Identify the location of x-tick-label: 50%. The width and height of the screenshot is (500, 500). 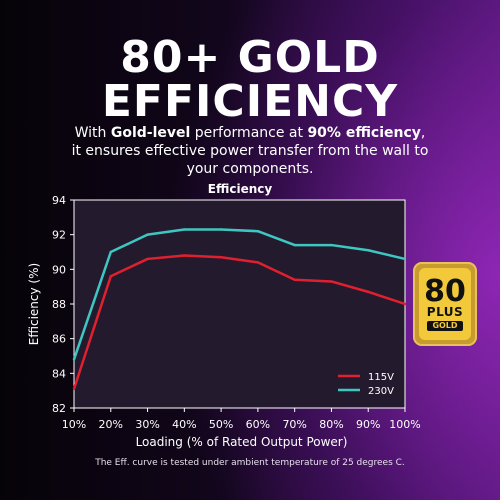
(221, 424).